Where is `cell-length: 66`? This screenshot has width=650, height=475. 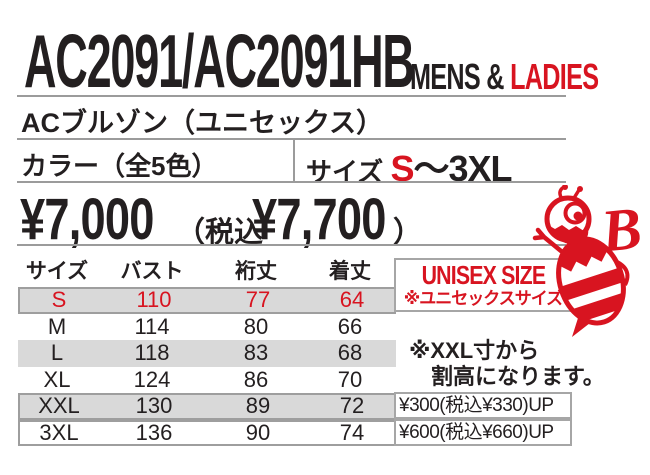
cell-length: 66 is located at coordinates (350, 326).